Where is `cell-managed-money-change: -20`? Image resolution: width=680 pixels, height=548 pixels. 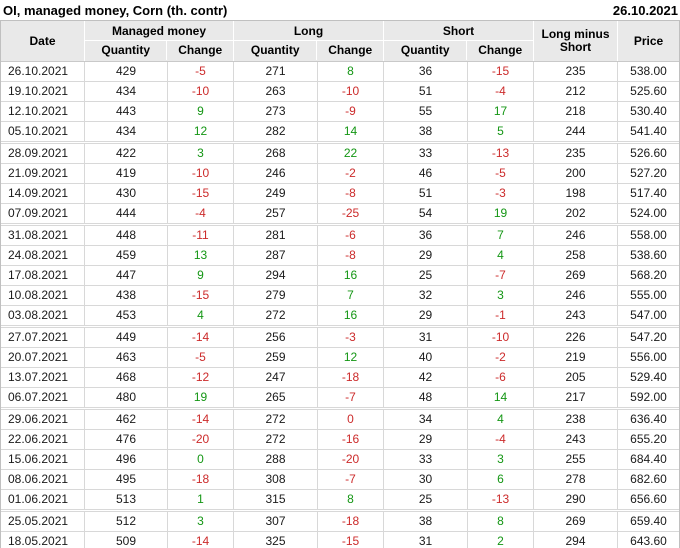
cell-managed-money-change: -20 is located at coordinates (201, 439).